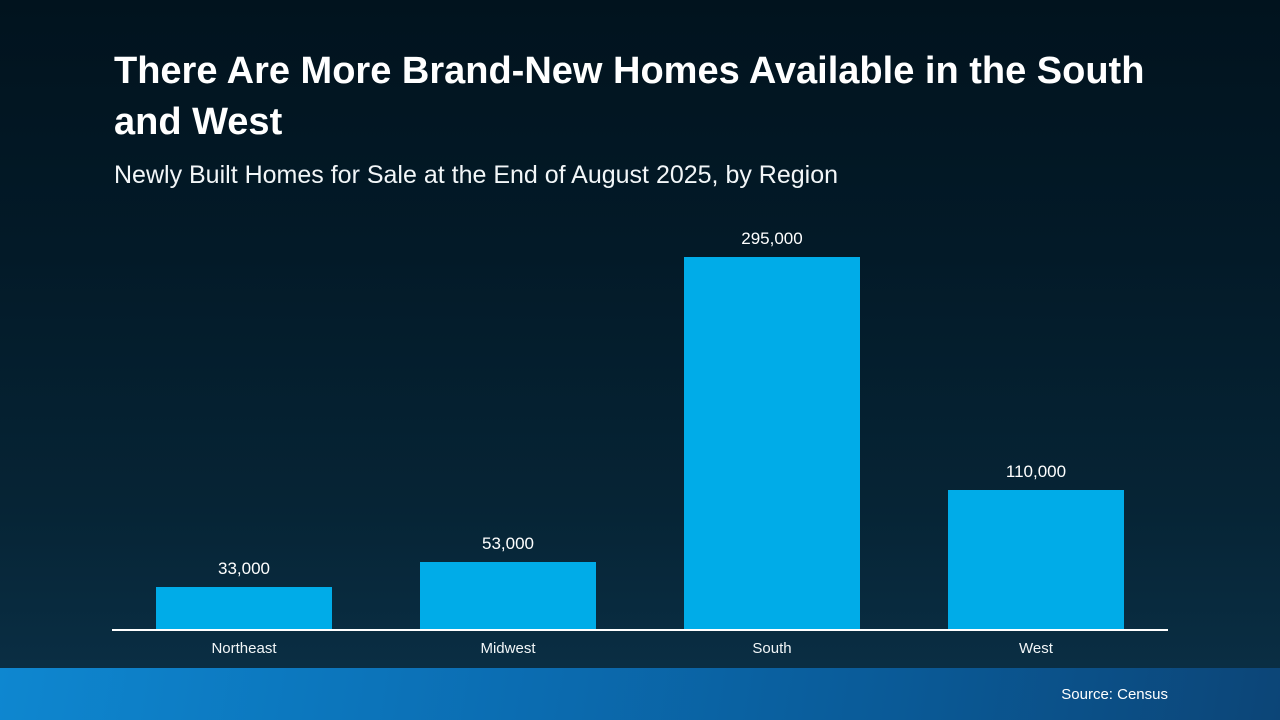 The image size is (1280, 720). Describe the element at coordinates (244, 648) in the screenshot. I see `x-axis-label-northeast: Northeast` at that location.